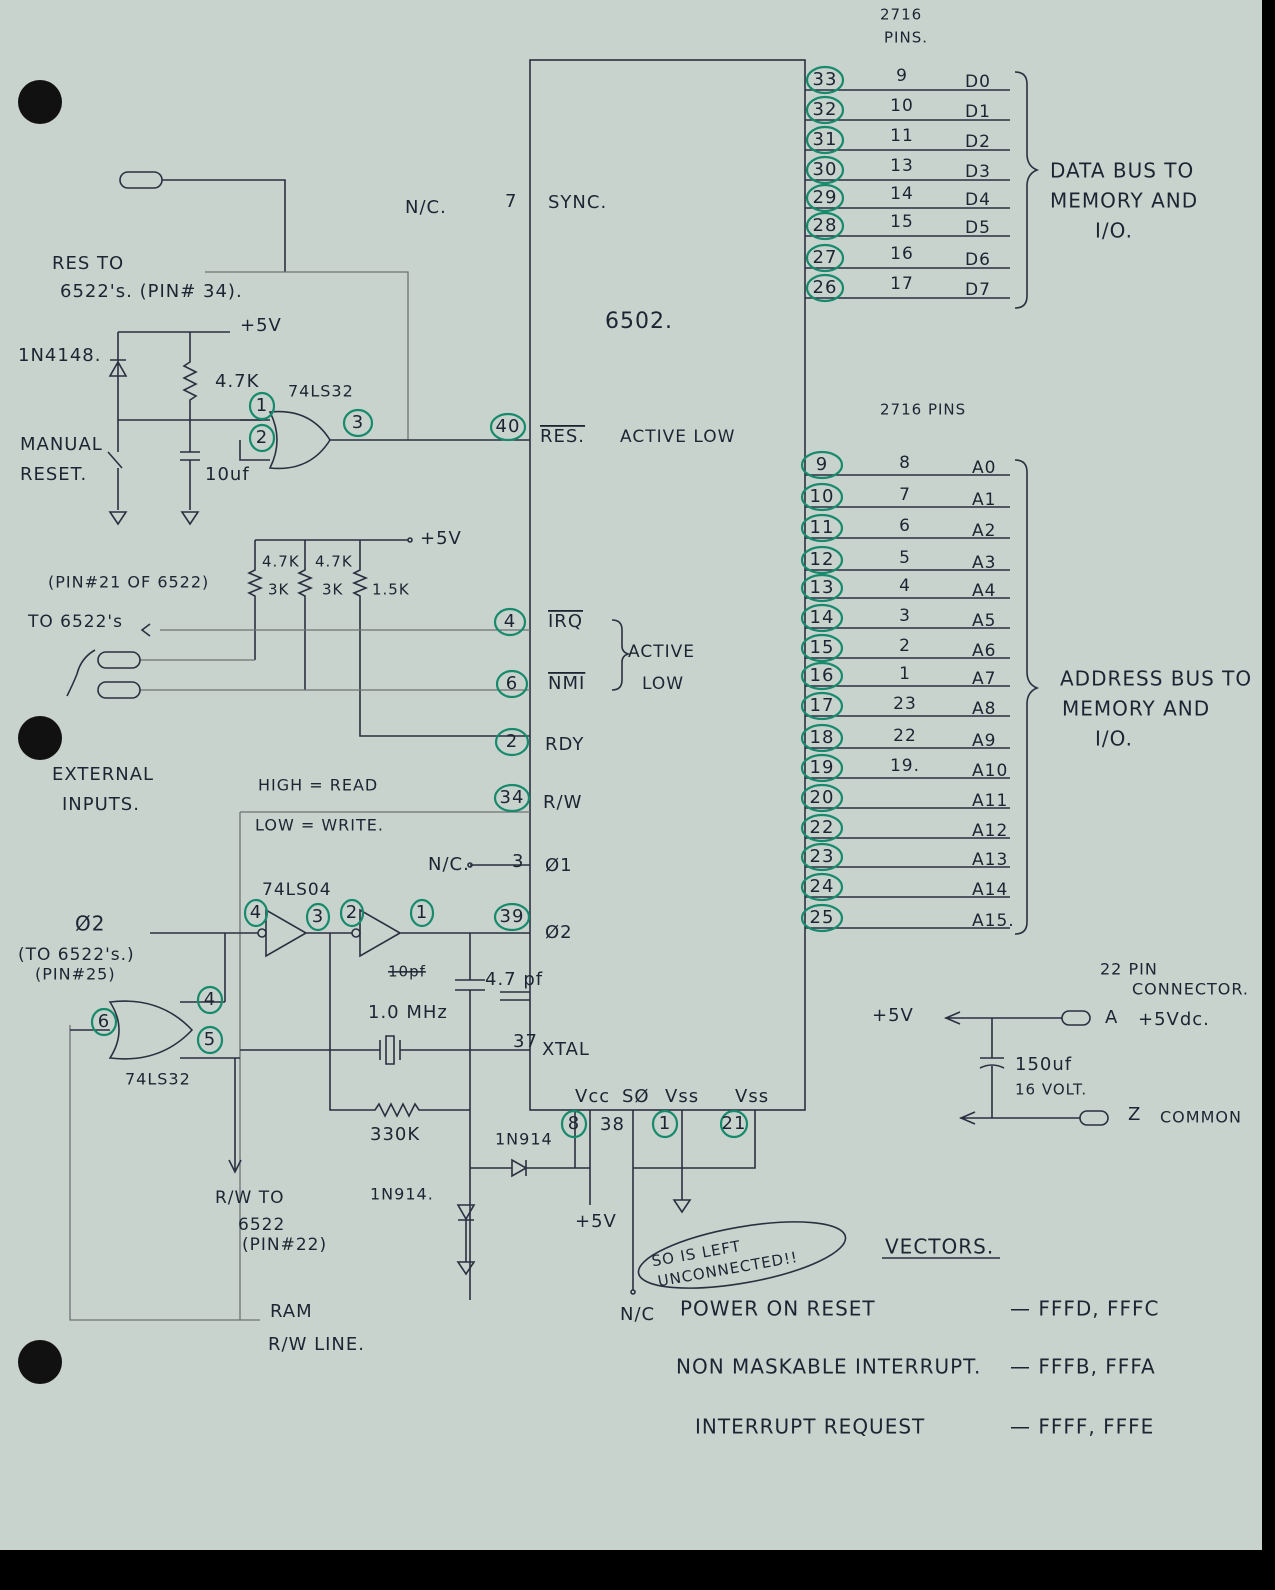 The height and width of the screenshot is (1590, 1275). Describe the element at coordinates (358, 422) in the screenshot. I see `reset-pin-out: 3` at that location.